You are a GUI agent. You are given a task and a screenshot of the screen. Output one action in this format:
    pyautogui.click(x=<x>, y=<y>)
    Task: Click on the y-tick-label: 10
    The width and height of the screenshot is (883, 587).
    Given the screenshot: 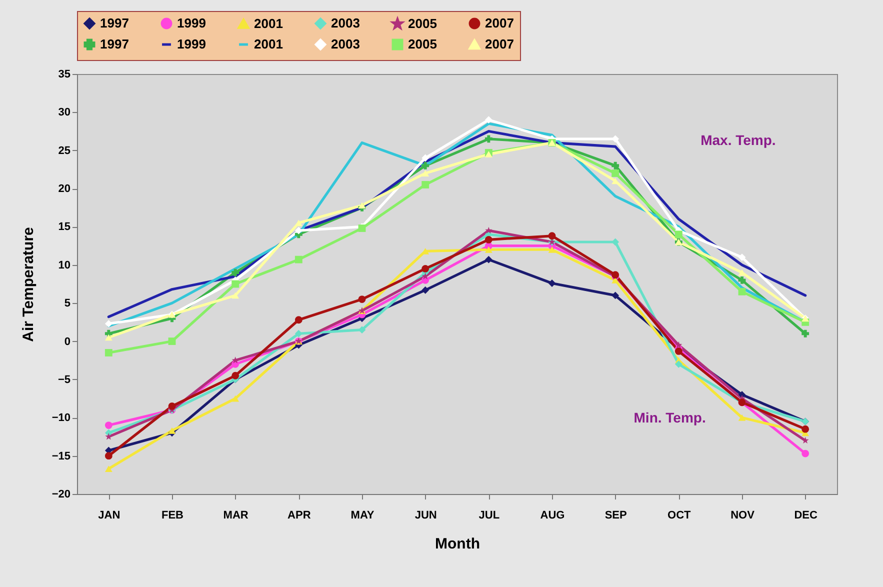 What is the action you would take?
    pyautogui.click(x=64, y=265)
    